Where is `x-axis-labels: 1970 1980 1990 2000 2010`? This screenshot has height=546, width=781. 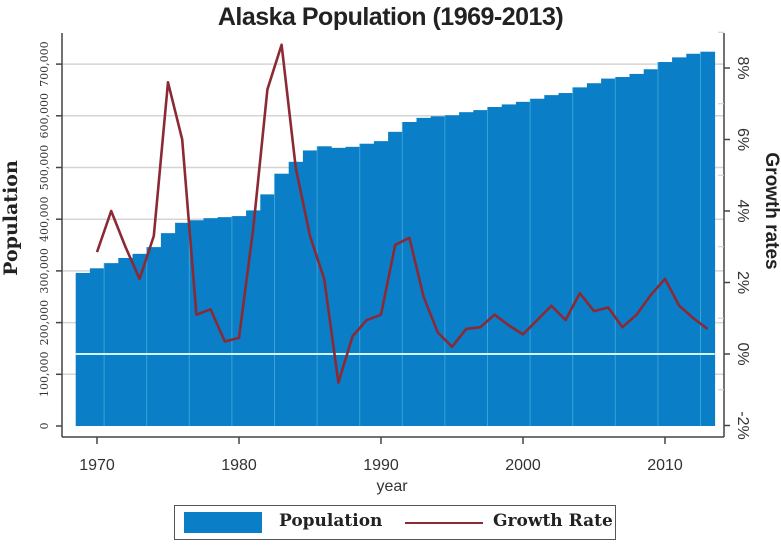
x-axis-labels: 1970 1980 1990 2000 2010 is located at coordinates (381, 465).